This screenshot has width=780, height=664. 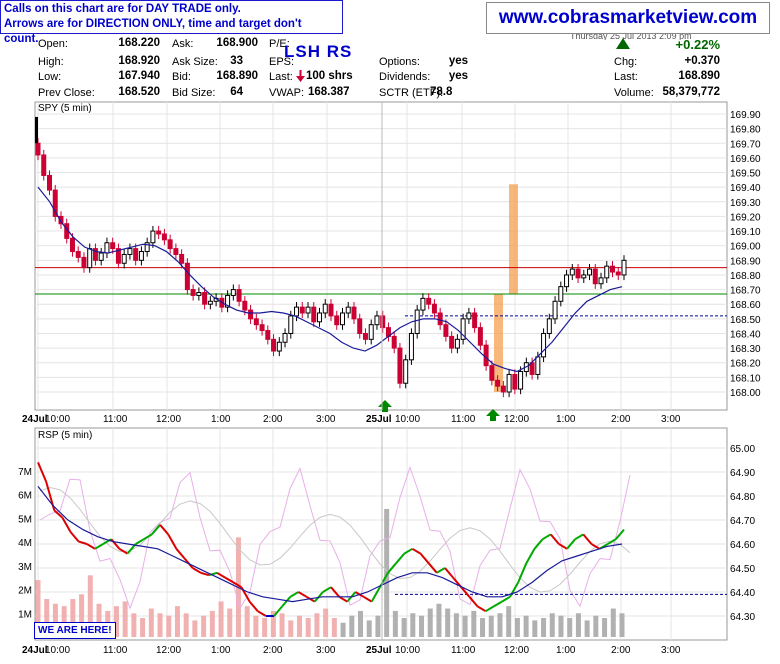 What do you see at coordinates (405, 77) in the screenshot?
I see `dividends-label: Dividends:` at bounding box center [405, 77].